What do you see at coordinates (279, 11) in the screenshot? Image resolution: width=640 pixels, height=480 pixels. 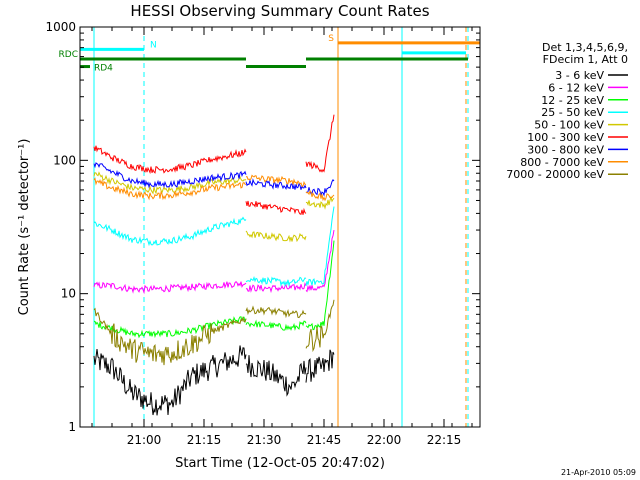 I see `chart-title: HESSI Observing Summary Count Rates` at bounding box center [279, 11].